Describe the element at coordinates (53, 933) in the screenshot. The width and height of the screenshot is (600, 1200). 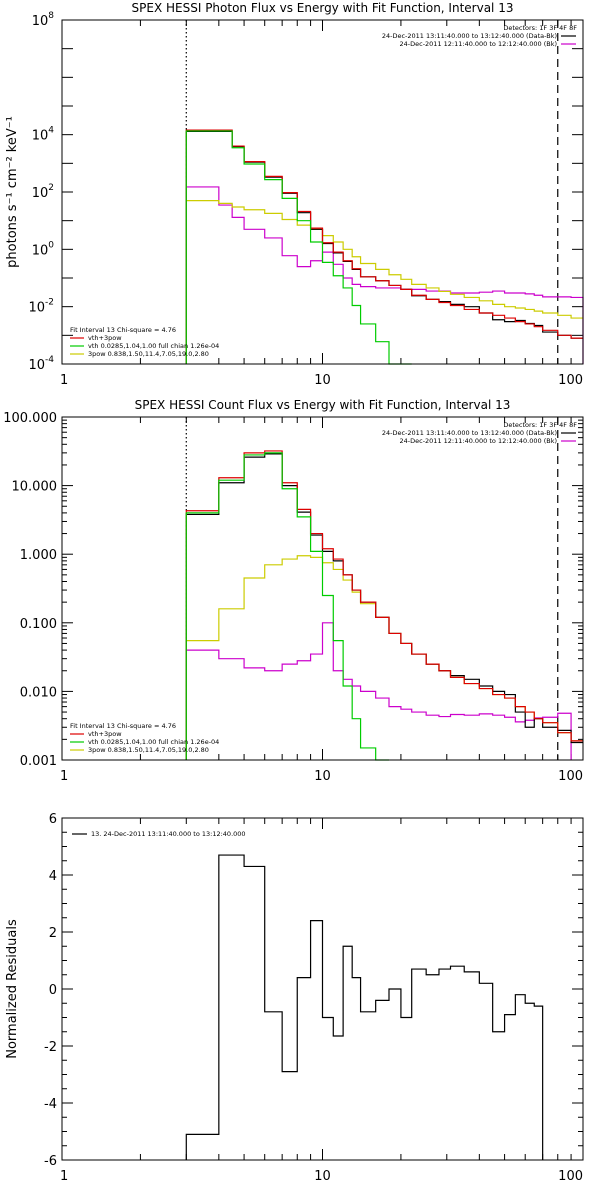
I see `y-tick-label: 2` at that location.